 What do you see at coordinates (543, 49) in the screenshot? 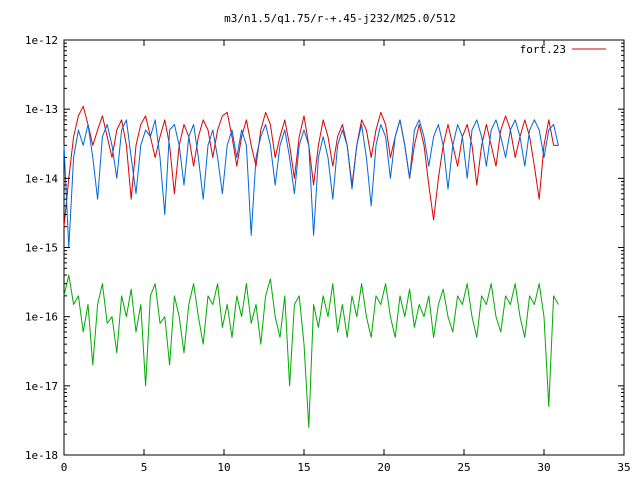
I see `legend-label-0: fort.23` at bounding box center [543, 49].